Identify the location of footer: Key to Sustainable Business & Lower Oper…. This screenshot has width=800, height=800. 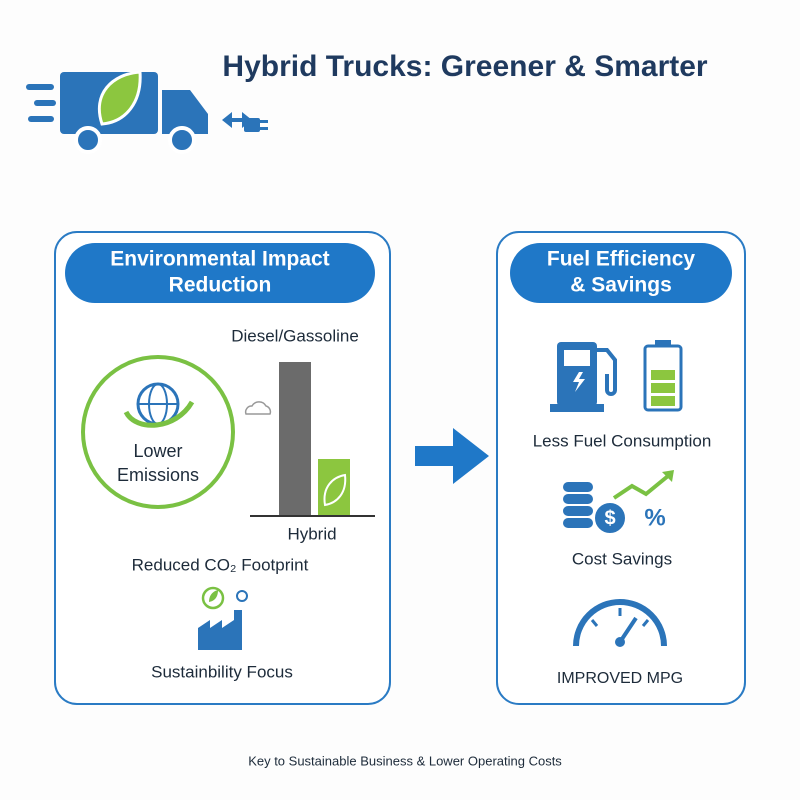
(405, 760).